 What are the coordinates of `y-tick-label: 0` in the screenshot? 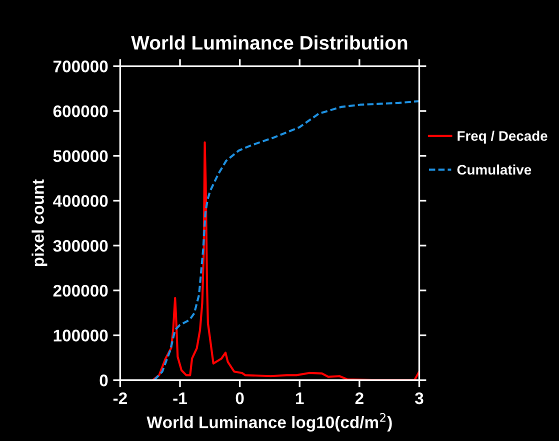 It's located at (104, 380).